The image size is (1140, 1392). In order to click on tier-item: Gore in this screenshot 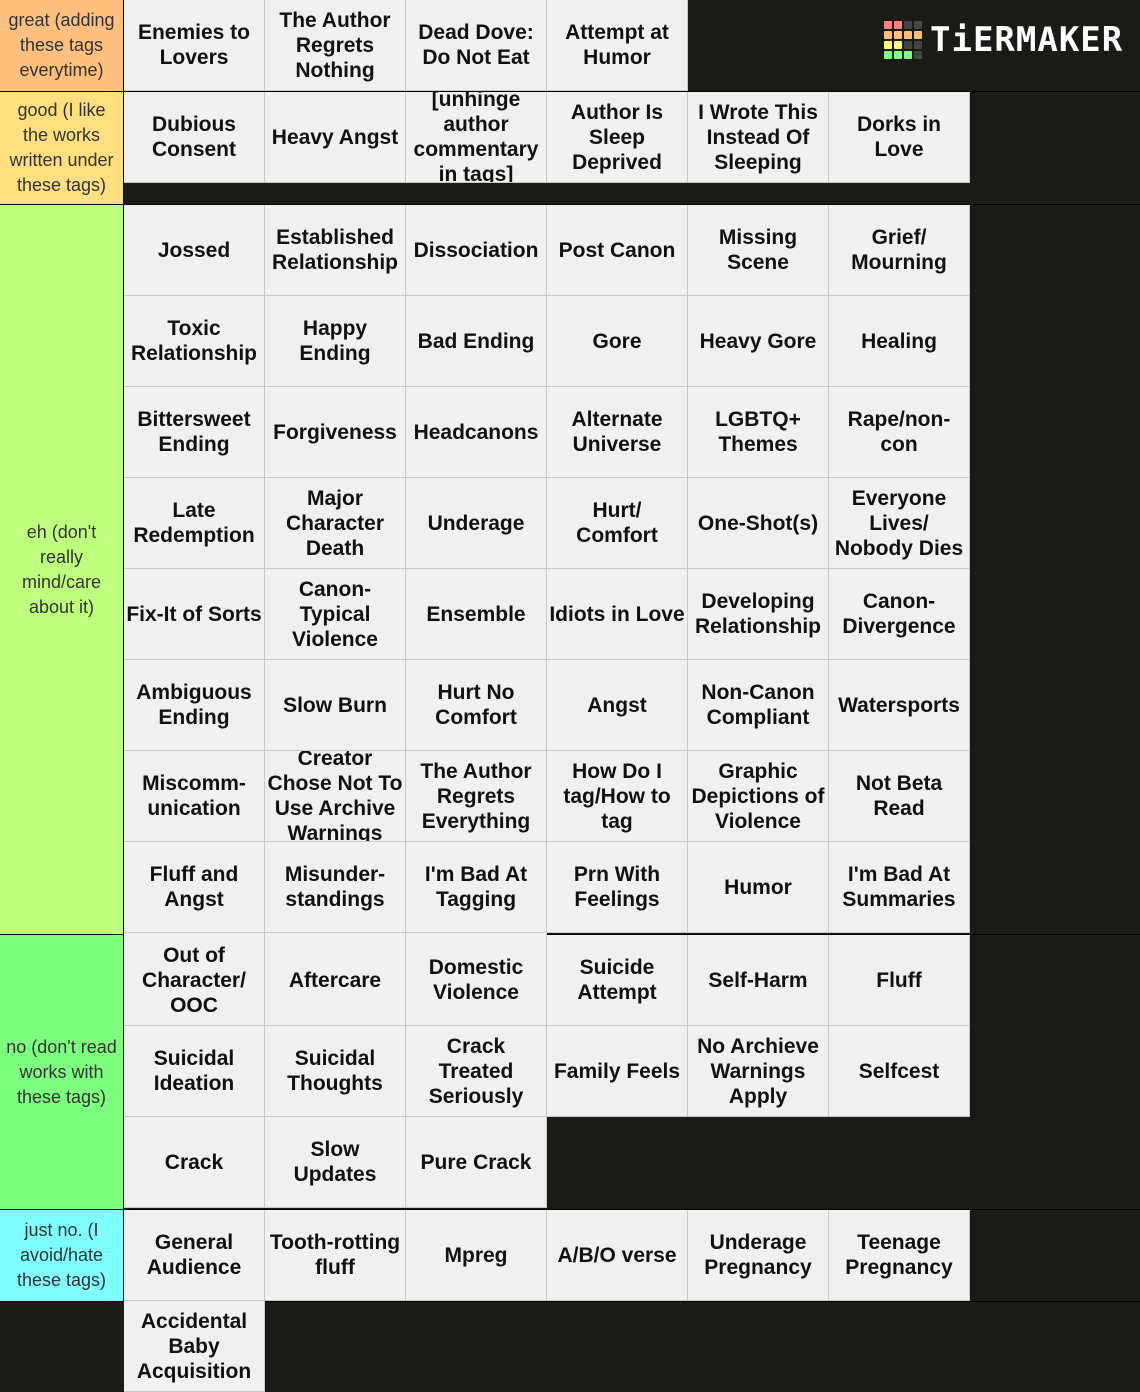, I will do `click(617, 341)`.